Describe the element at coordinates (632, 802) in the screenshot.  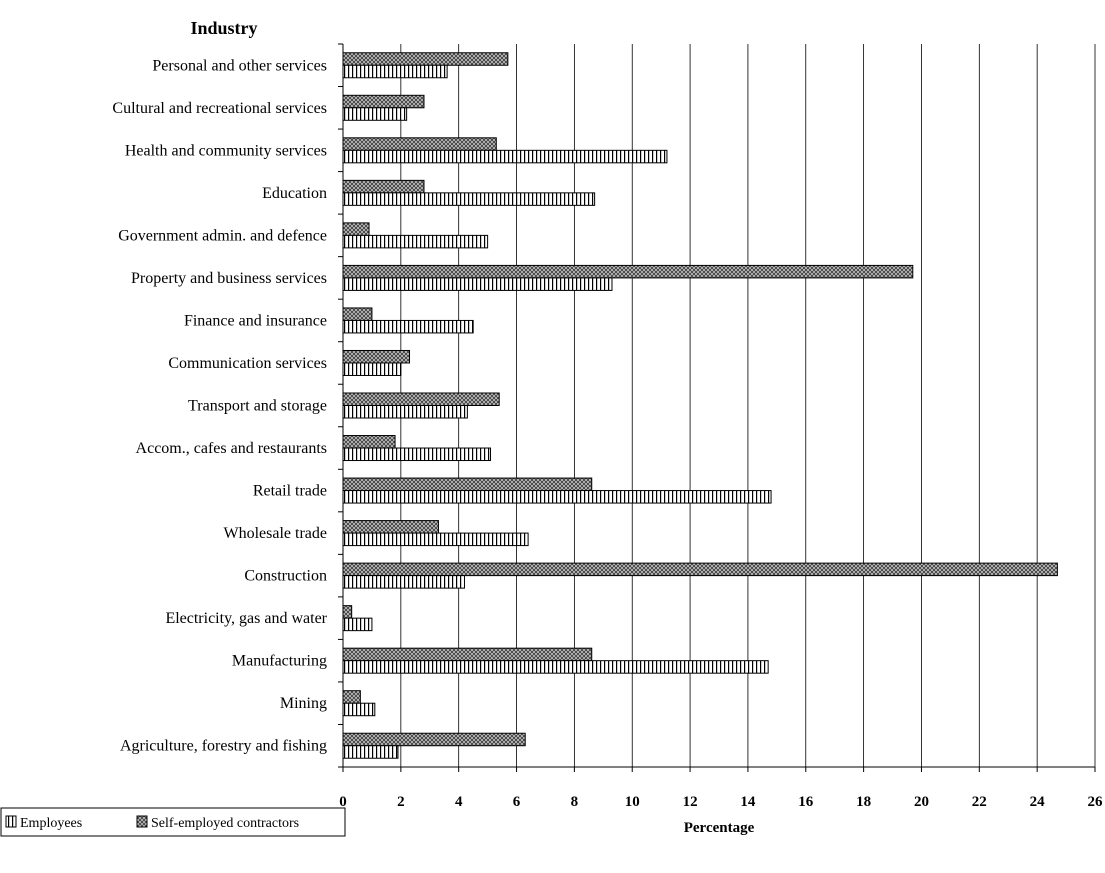
I see `x-tick-label: 10` at that location.